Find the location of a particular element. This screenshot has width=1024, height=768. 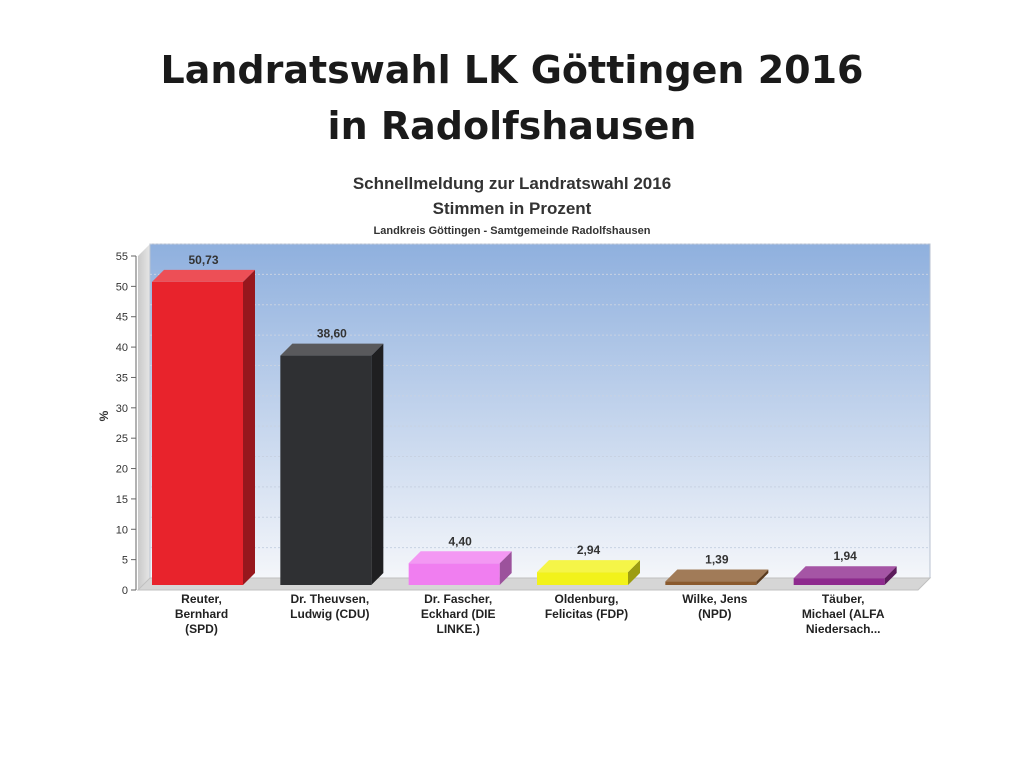

y-tick-label: 55 is located at coordinates (122, 257).